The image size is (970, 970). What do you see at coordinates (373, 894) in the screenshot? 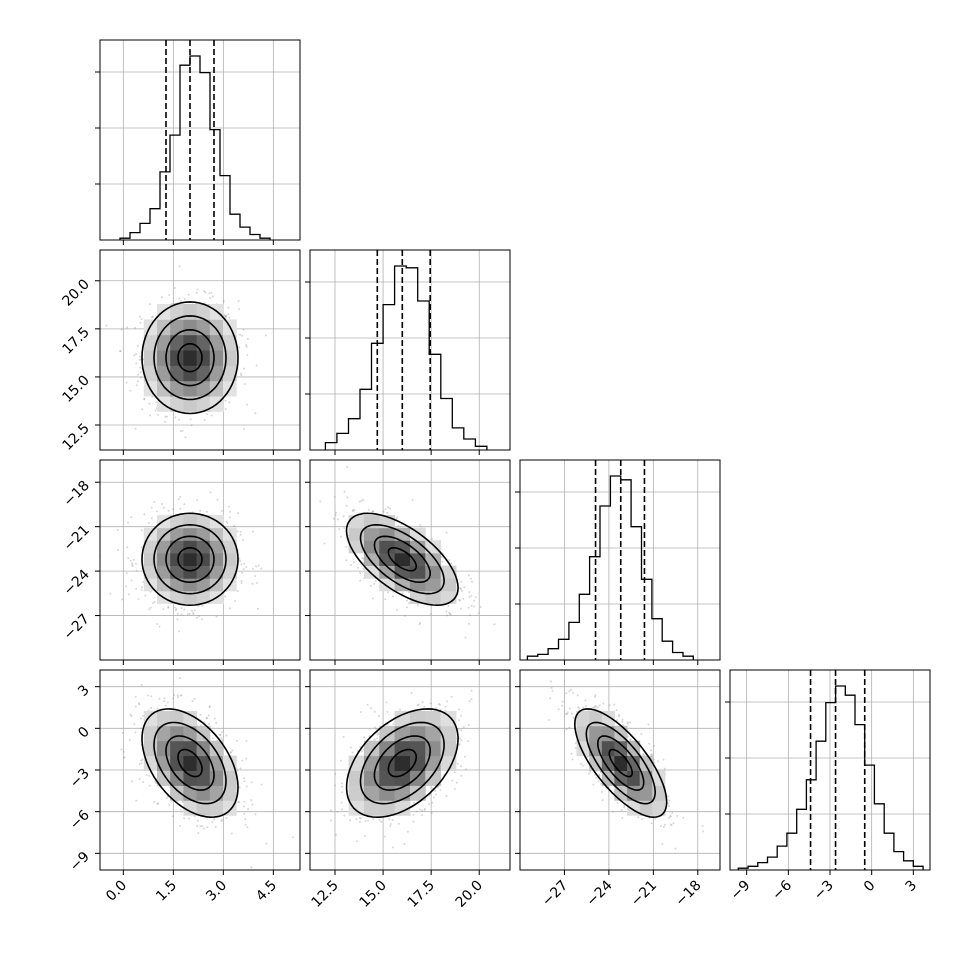
I see `xtick-label-1-1: 15.0` at bounding box center [373, 894].